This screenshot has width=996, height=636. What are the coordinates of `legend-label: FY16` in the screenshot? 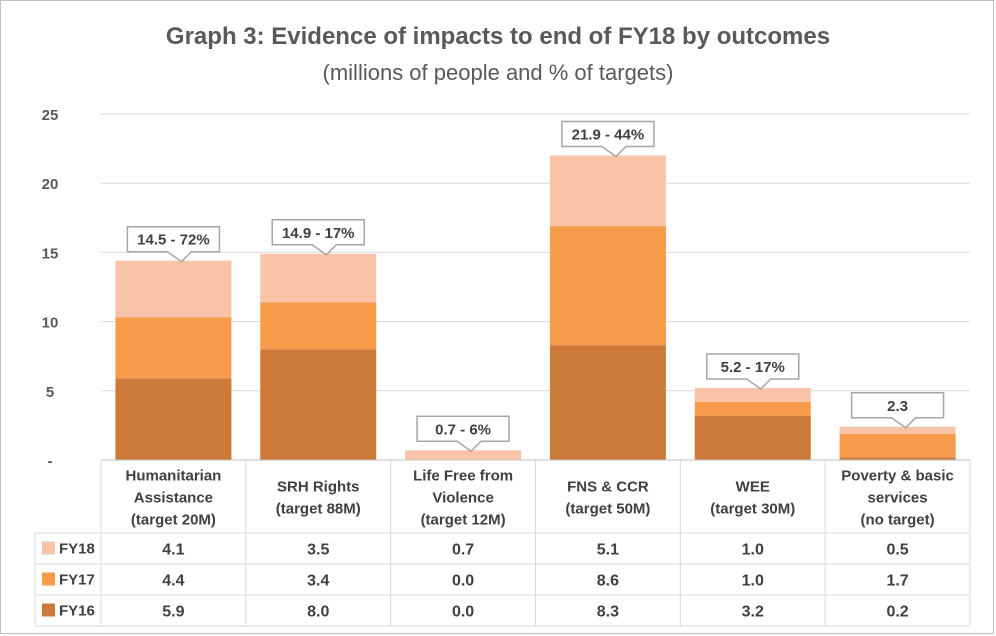 It's located at (77, 611).